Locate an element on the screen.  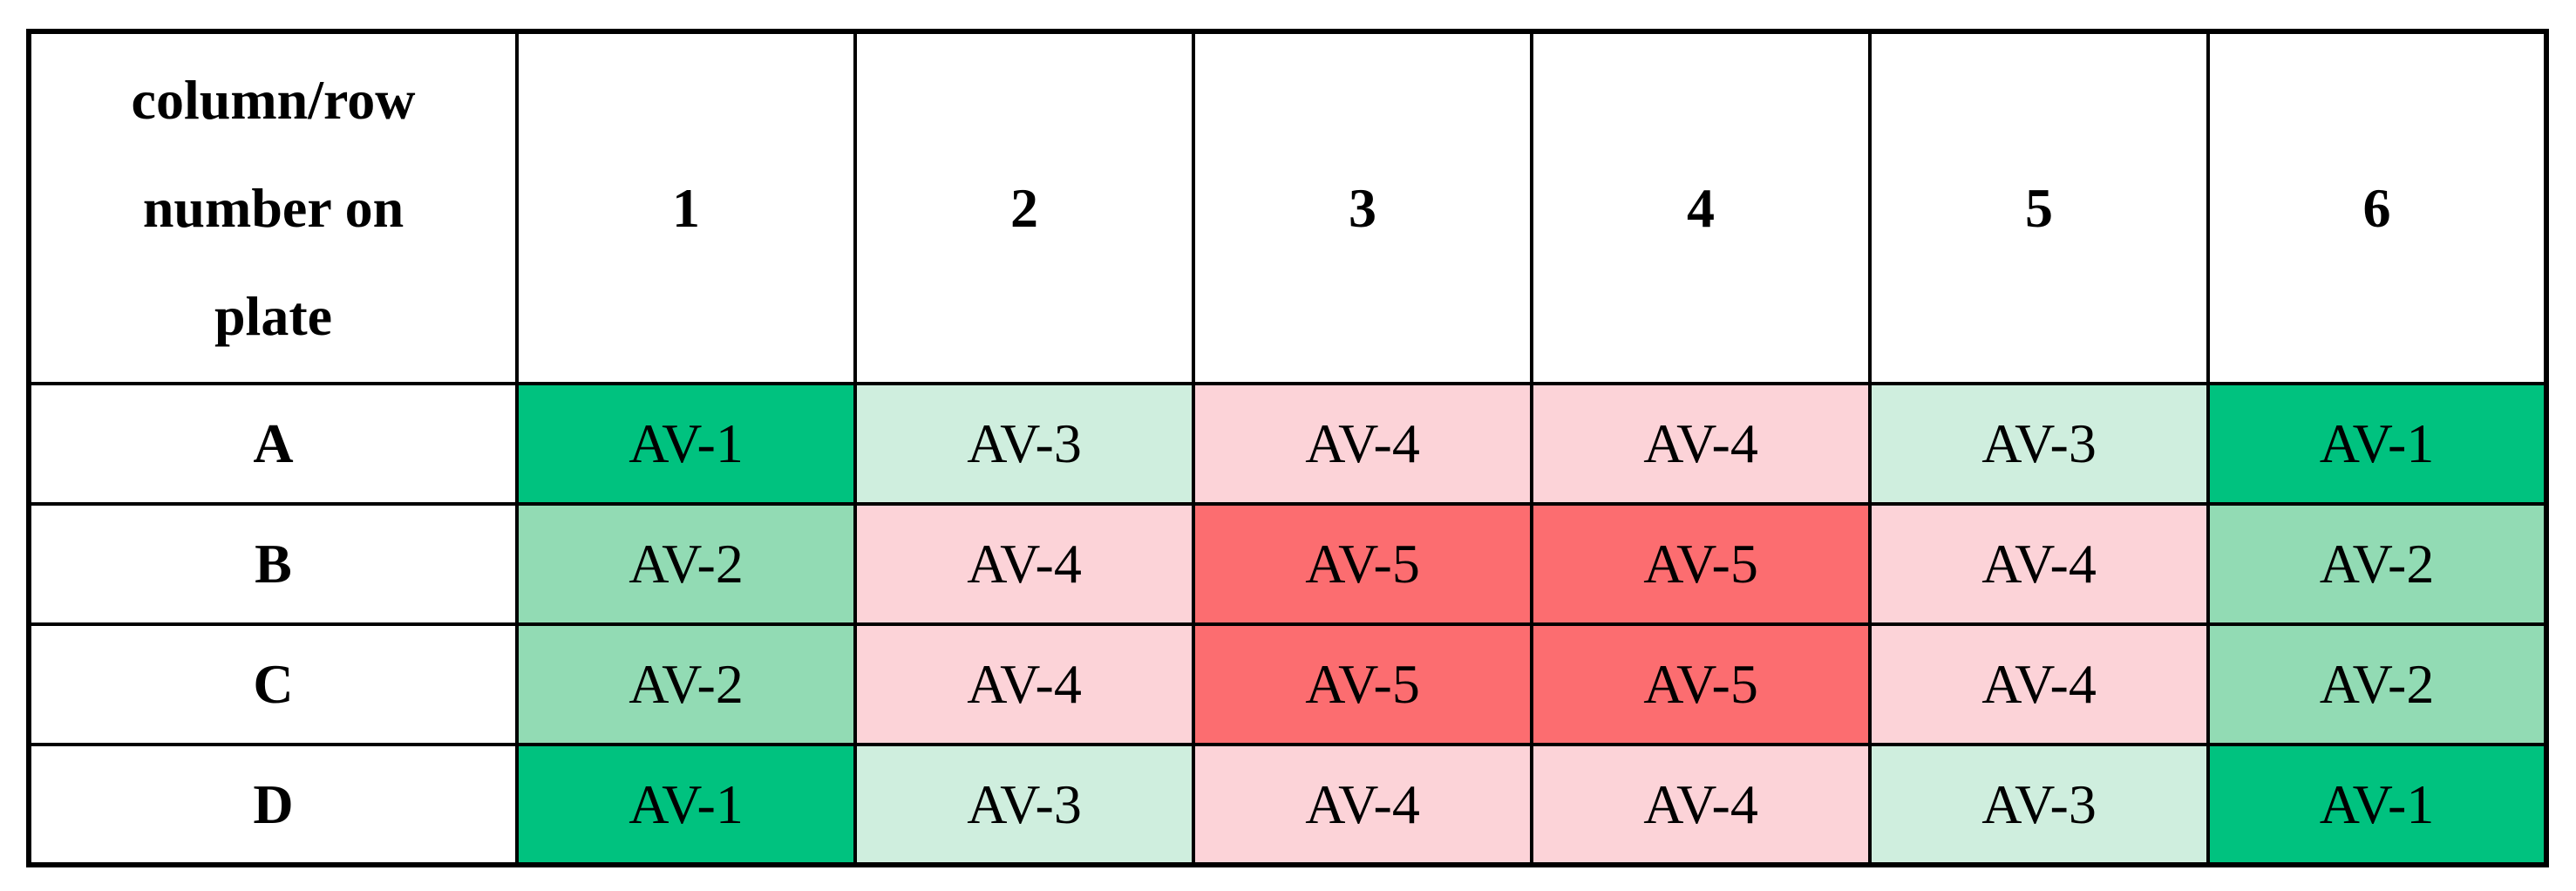
plate-row-B: B AV-2 AV-4 AV-5 AV-5 AV-4 AV-2 is located at coordinates (1287, 564).